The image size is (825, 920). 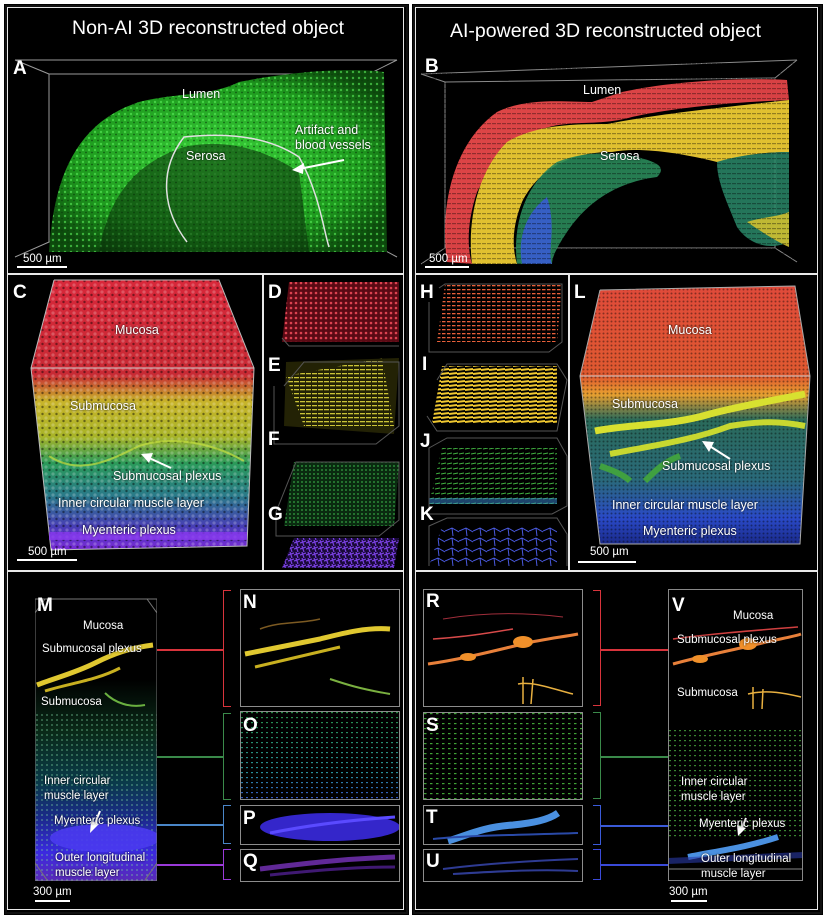 What do you see at coordinates (597, 755) in the screenshot?
I see `bracket-s` at bounding box center [597, 755].